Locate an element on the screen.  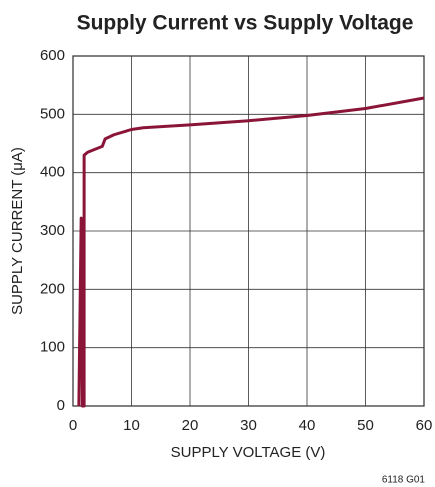
y-tick-label: 600 is located at coordinates (52, 55).